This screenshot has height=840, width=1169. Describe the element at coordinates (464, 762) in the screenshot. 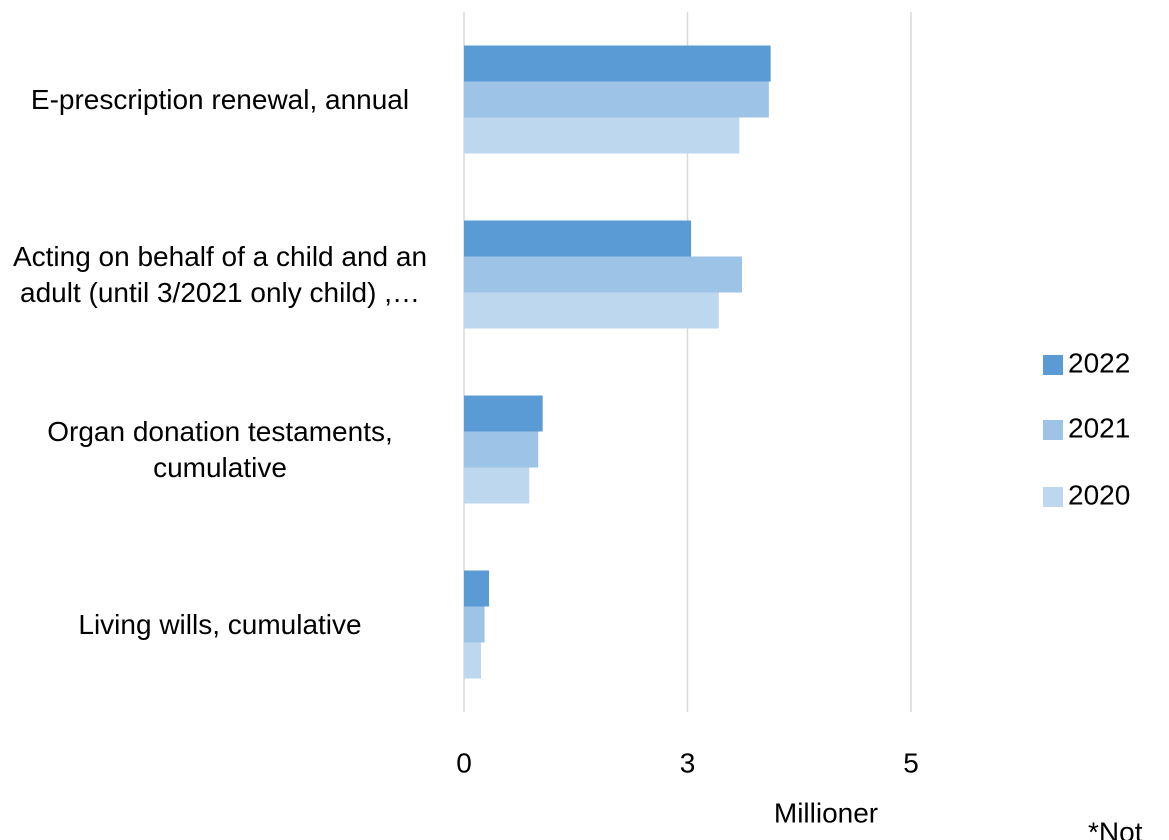

I see `x-tick-label: 0` at that location.